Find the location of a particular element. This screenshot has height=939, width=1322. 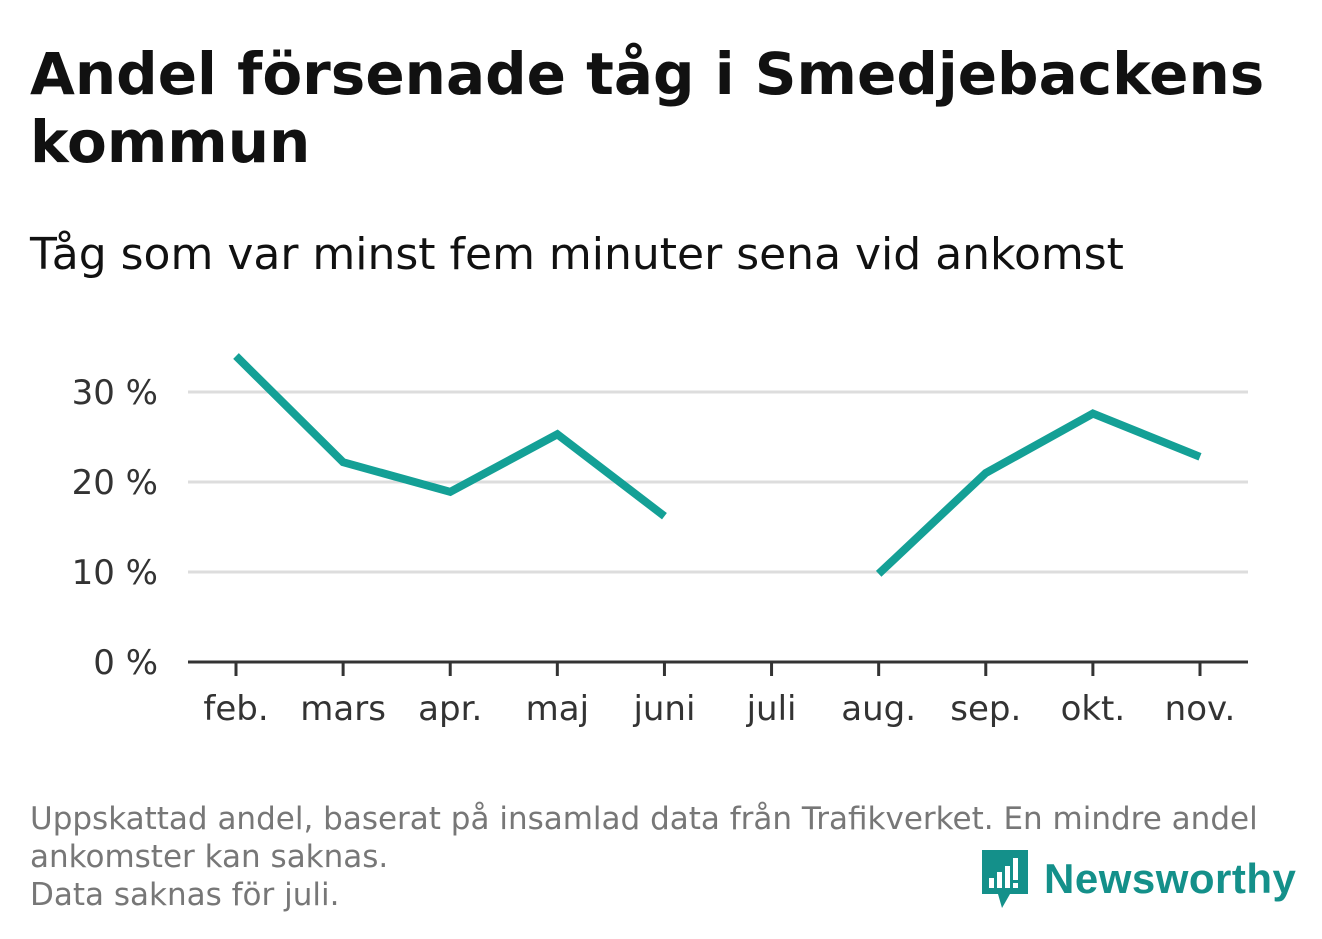

x-tick-label: juli is located at coordinates (771, 709).